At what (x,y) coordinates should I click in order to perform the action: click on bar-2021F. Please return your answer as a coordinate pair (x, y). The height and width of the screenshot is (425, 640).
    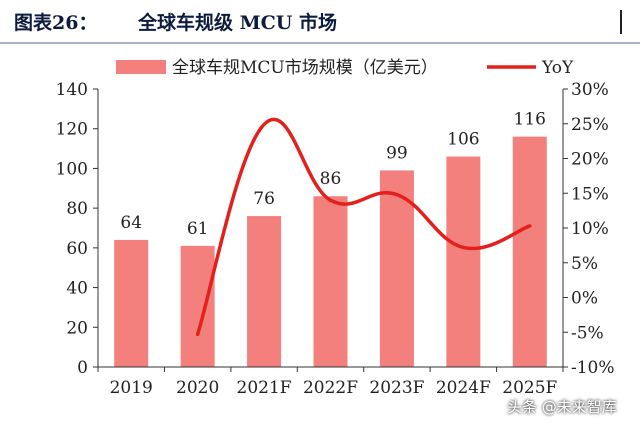
    Looking at the image, I should click on (264, 291).